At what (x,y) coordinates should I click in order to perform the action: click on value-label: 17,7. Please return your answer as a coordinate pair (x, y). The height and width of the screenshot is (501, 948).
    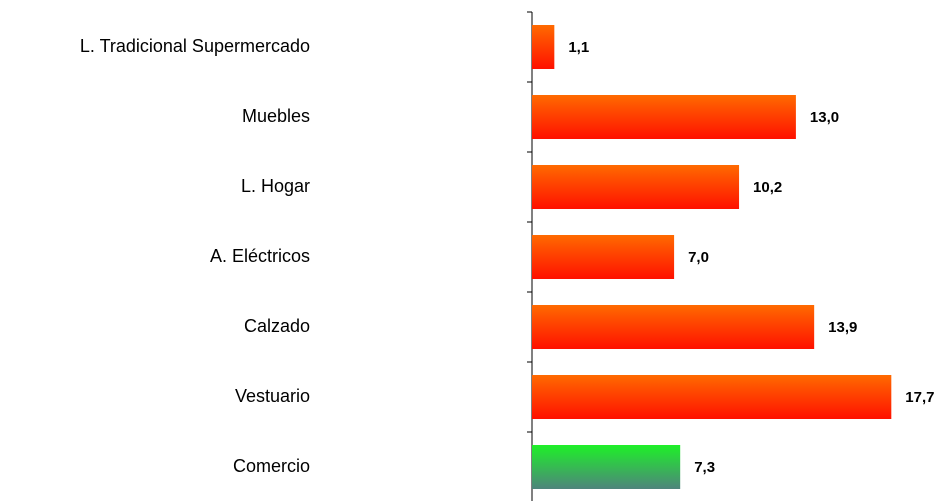
    Looking at the image, I should click on (919, 397).